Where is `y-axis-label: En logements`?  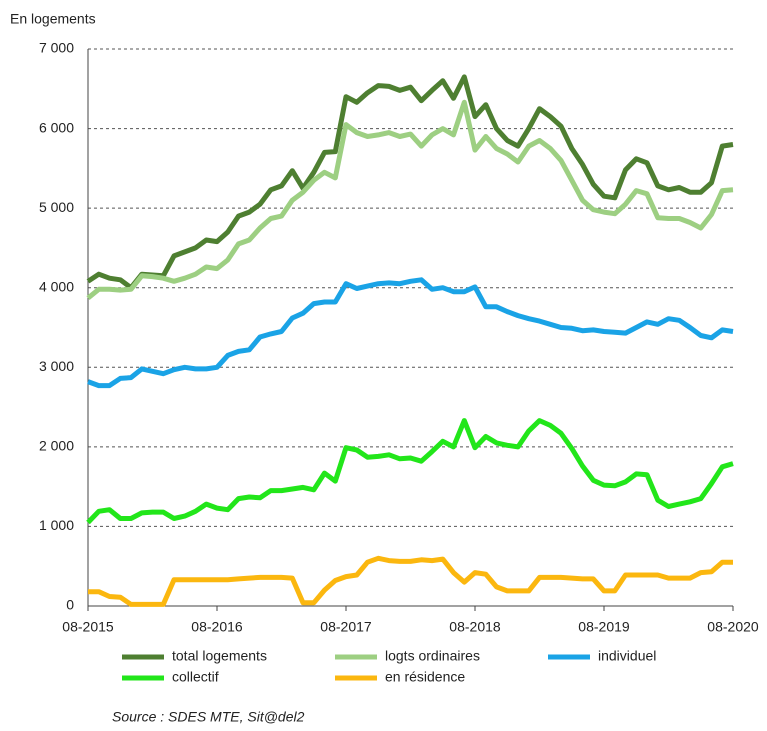 y-axis-label: En logements is located at coordinates (53, 19).